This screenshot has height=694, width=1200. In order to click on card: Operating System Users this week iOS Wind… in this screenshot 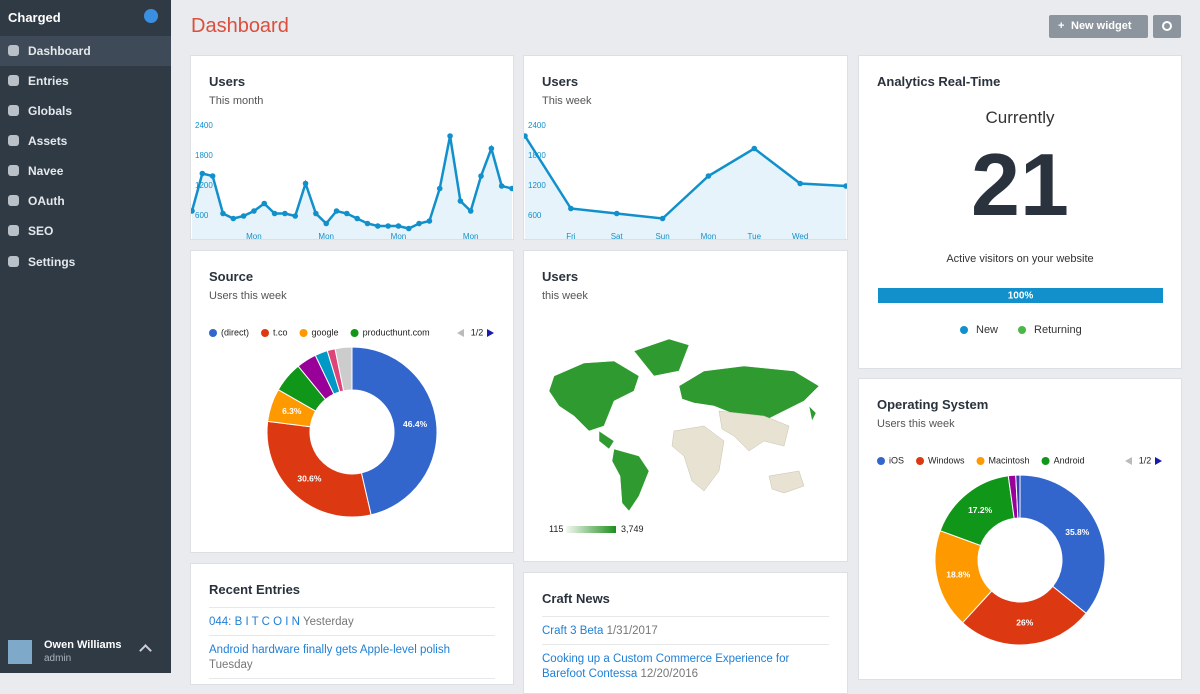, I will do `click(1020, 529)`.